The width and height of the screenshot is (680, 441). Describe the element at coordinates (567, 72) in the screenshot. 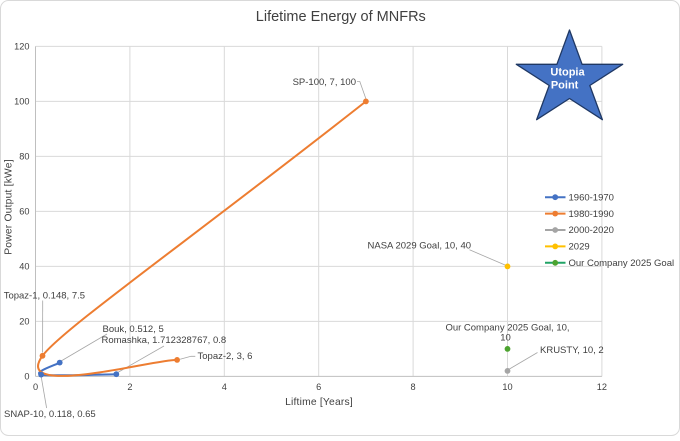

I see `svg-text: Utopia` at that location.